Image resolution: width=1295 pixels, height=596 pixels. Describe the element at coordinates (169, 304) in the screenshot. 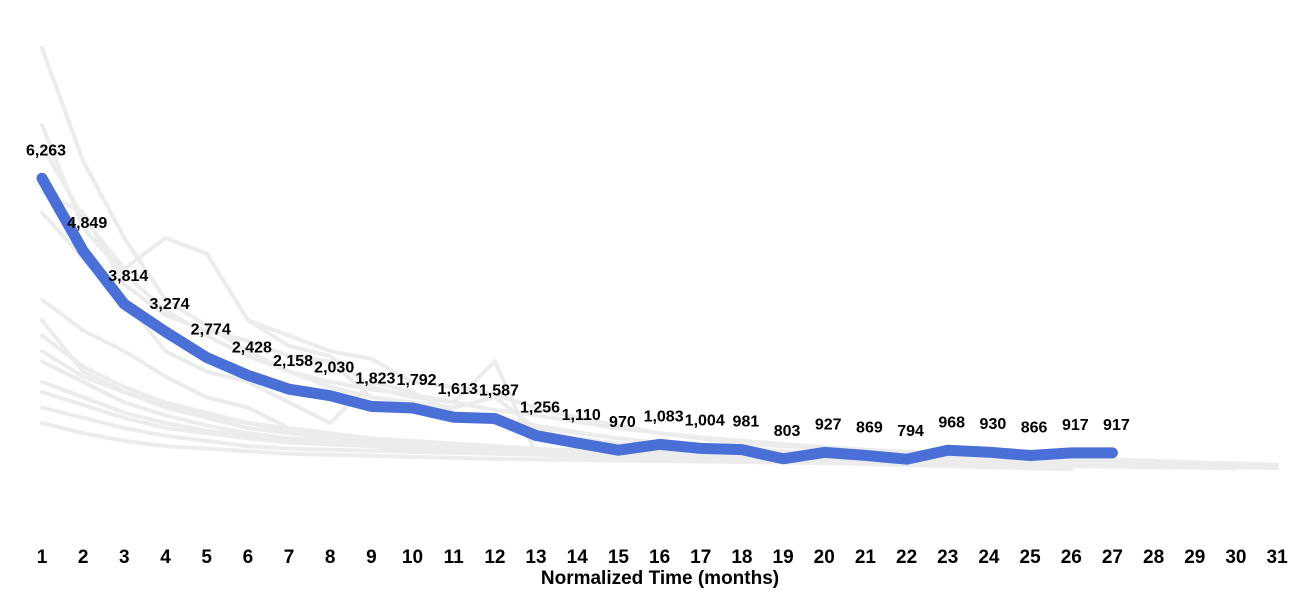

I see `data-label: 3,274` at that location.